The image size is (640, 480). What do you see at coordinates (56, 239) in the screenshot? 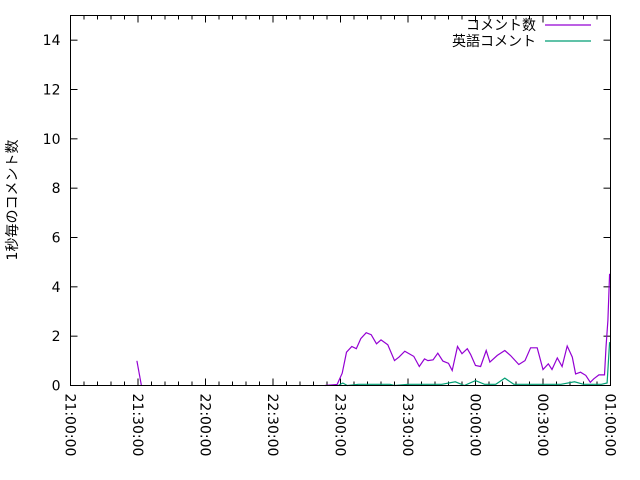
I see `y-tick-label: 6` at bounding box center [56, 239].